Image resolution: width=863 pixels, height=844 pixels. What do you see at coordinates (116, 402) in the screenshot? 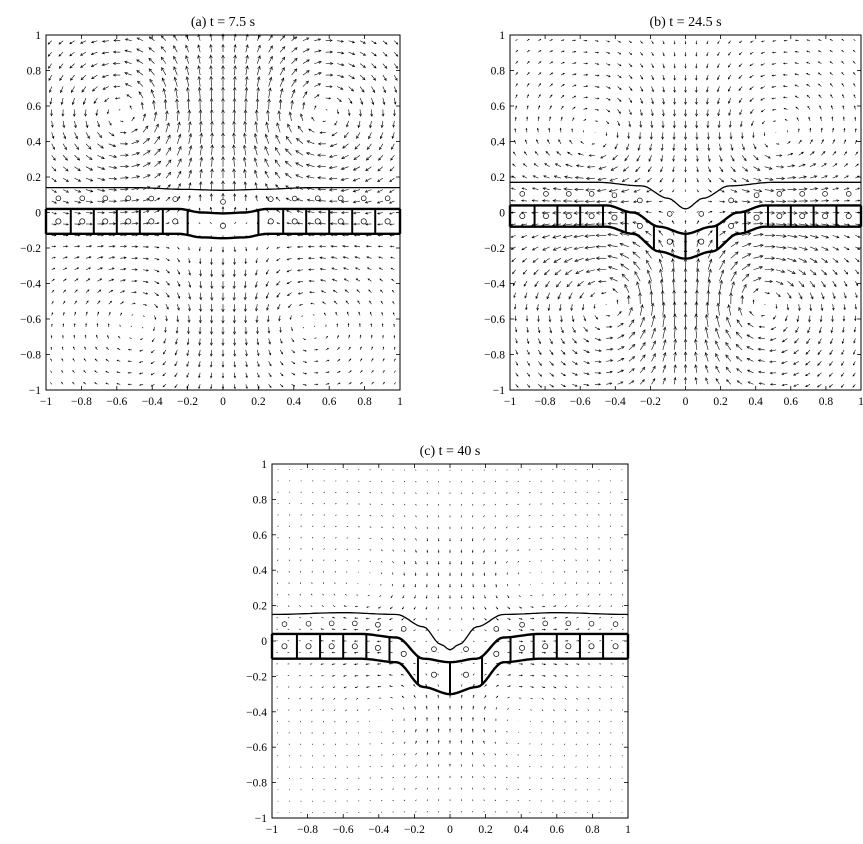
I see `x-tick-label: −0.6` at bounding box center [116, 402].